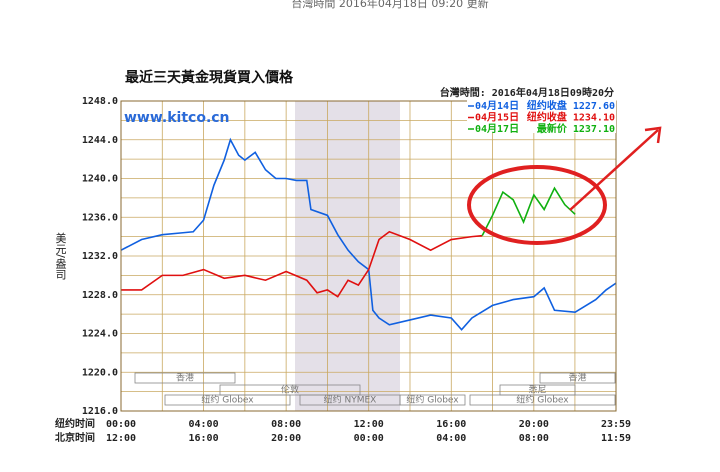 The image size is (720, 472). Describe the element at coordinates (451, 424) in the screenshot. I see `x-tick-label: 16:00` at that location.